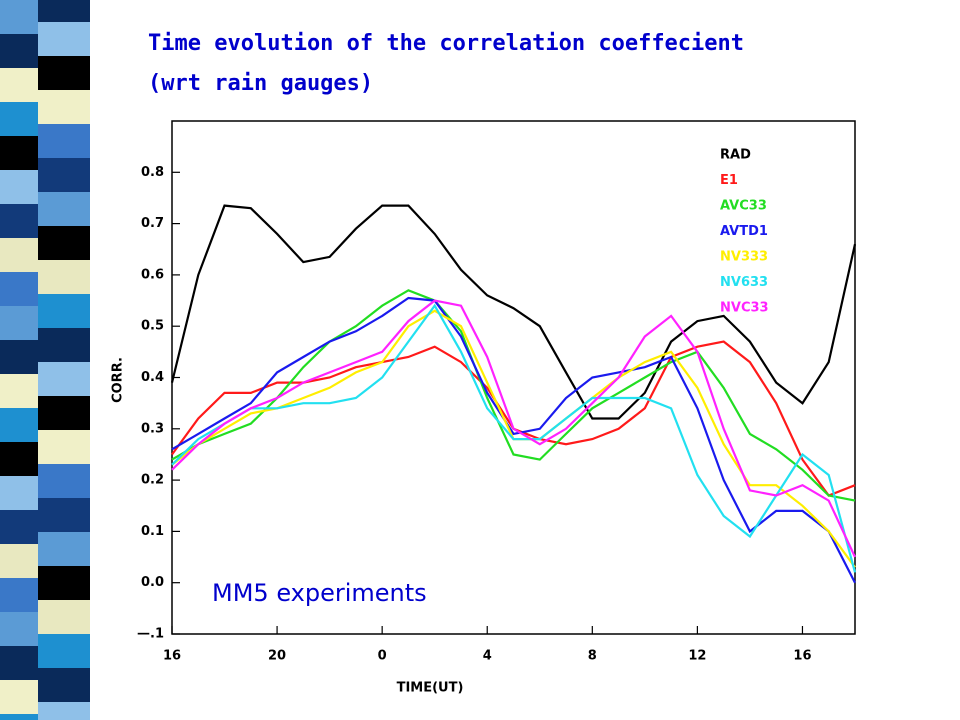 This screenshot has height=720, width=960. I want to click on x-axis-label: TIME(UT), so click(430, 688).